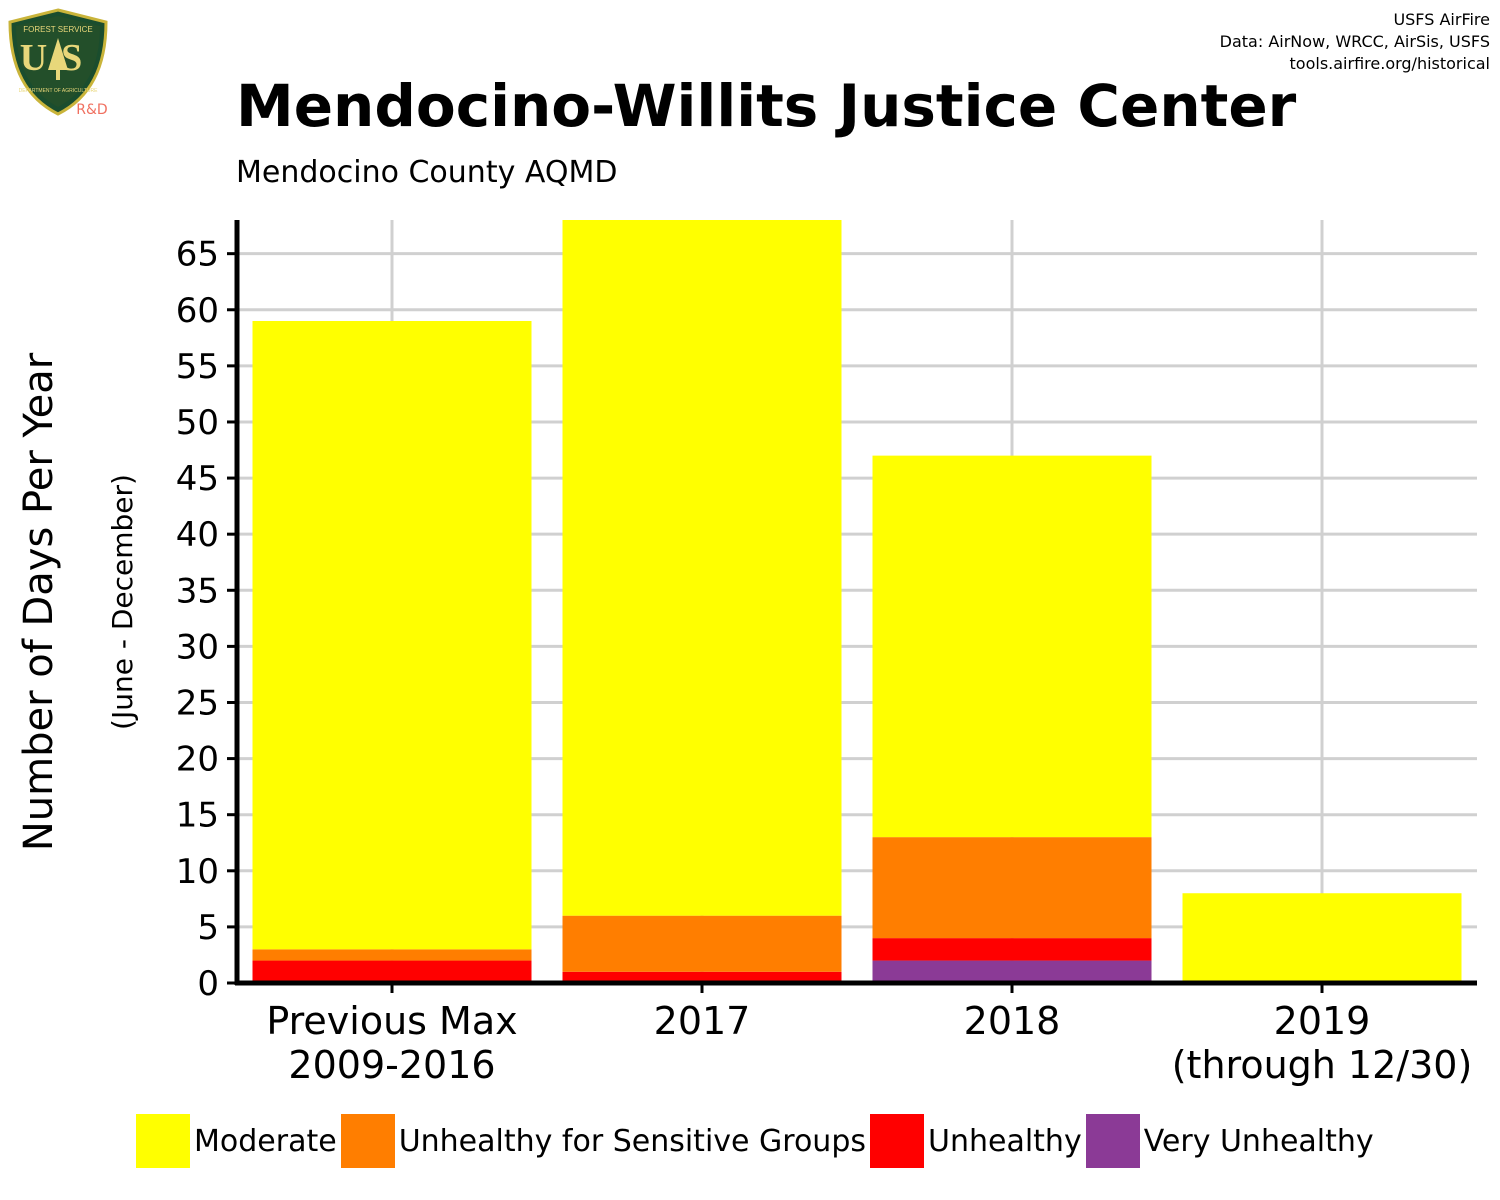 This screenshot has width=1500, height=1200. I want to click on y-tick-label: 5, so click(208, 928).